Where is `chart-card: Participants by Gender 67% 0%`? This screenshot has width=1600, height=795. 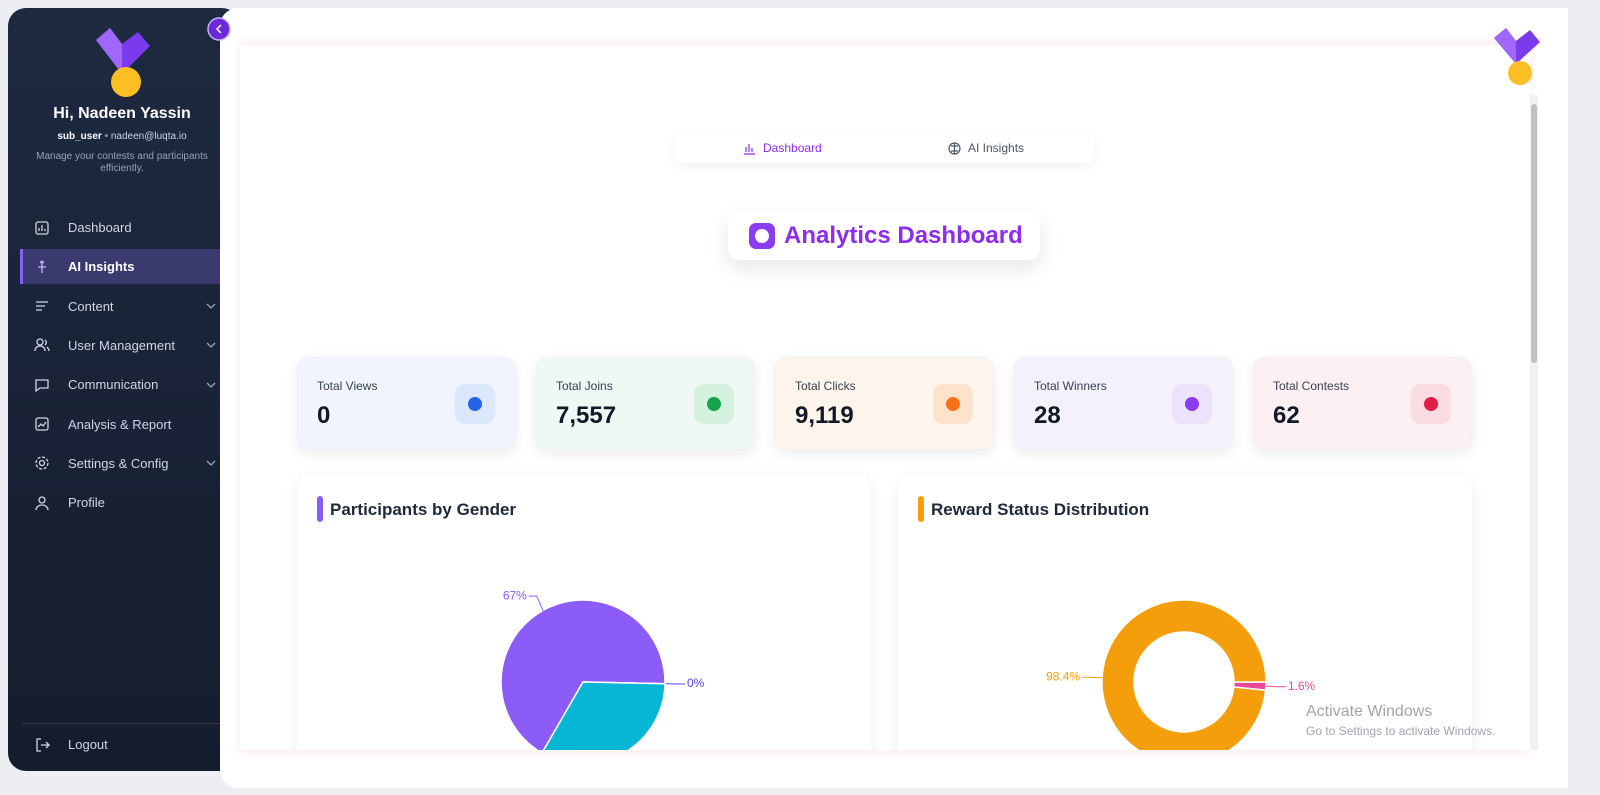
chart-card: Participants by Gender 67% 0% is located at coordinates (584, 613).